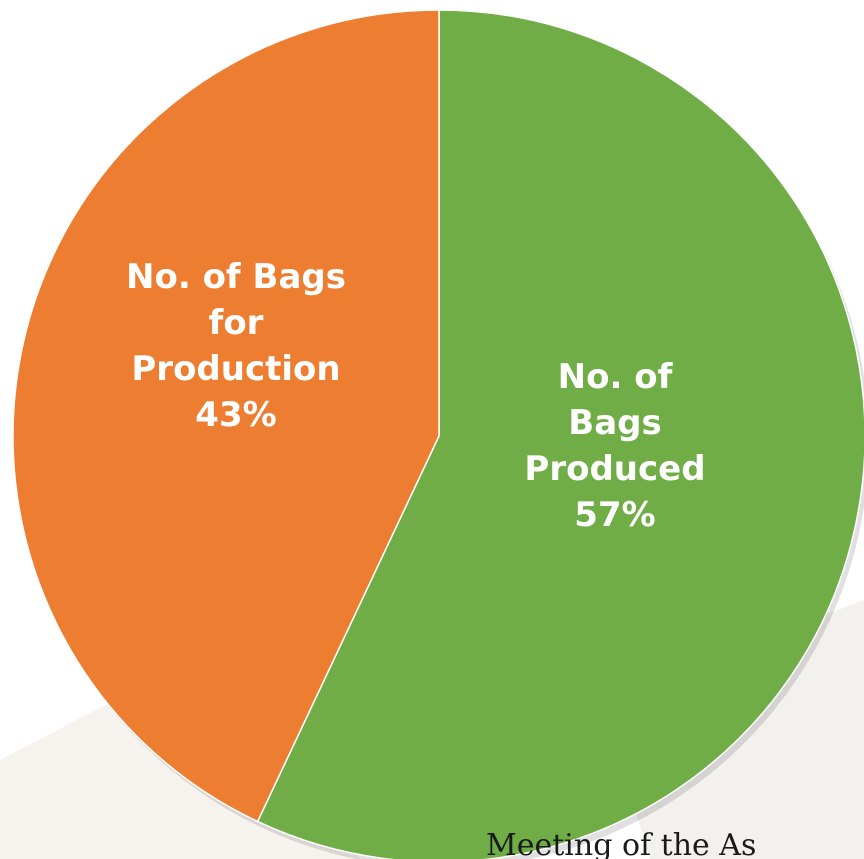 This screenshot has width=864, height=859. I want to click on data-label-line: Production, so click(236, 369).